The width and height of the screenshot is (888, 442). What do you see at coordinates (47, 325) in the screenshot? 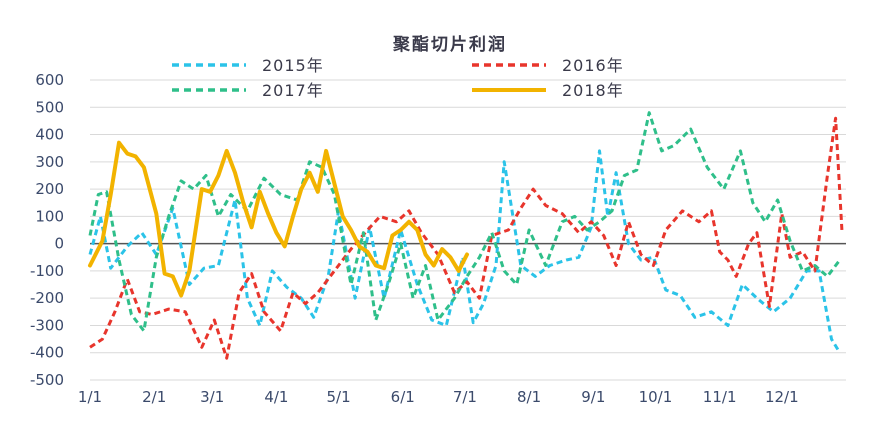
I see `y-tick-label: -300` at bounding box center [47, 325].